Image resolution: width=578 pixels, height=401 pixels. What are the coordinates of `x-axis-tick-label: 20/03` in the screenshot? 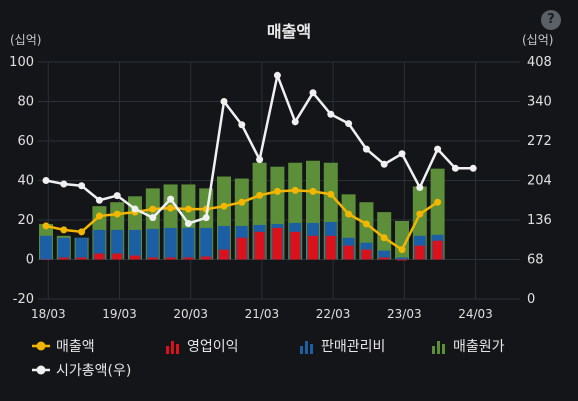 It's located at (190, 314).